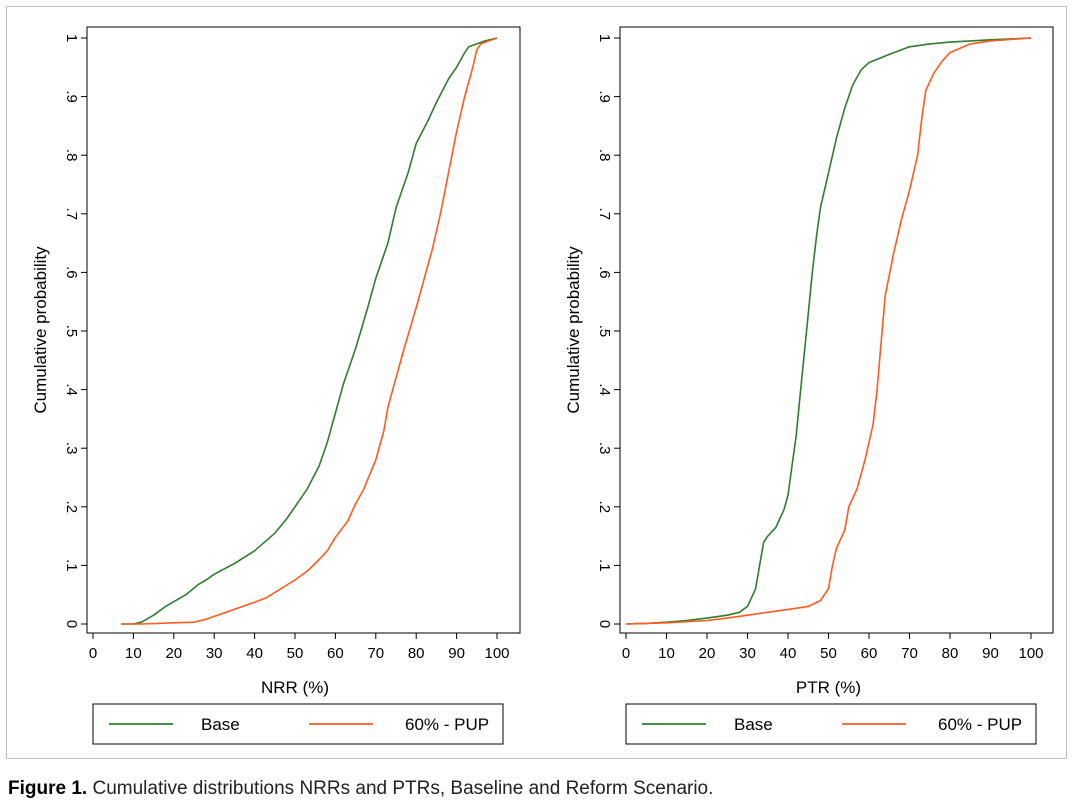 The width and height of the screenshot is (1072, 808). Describe the element at coordinates (707, 653) in the screenshot. I see `panel2-x-tick-label: 20` at that location.